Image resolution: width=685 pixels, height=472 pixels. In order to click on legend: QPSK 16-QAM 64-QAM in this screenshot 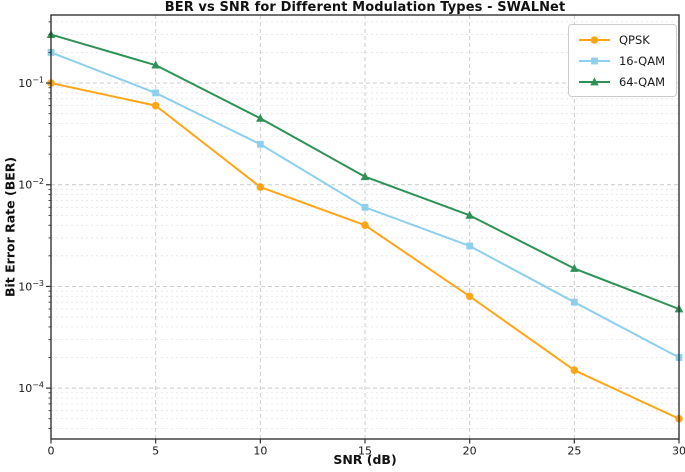, I will do `click(622, 60)`.